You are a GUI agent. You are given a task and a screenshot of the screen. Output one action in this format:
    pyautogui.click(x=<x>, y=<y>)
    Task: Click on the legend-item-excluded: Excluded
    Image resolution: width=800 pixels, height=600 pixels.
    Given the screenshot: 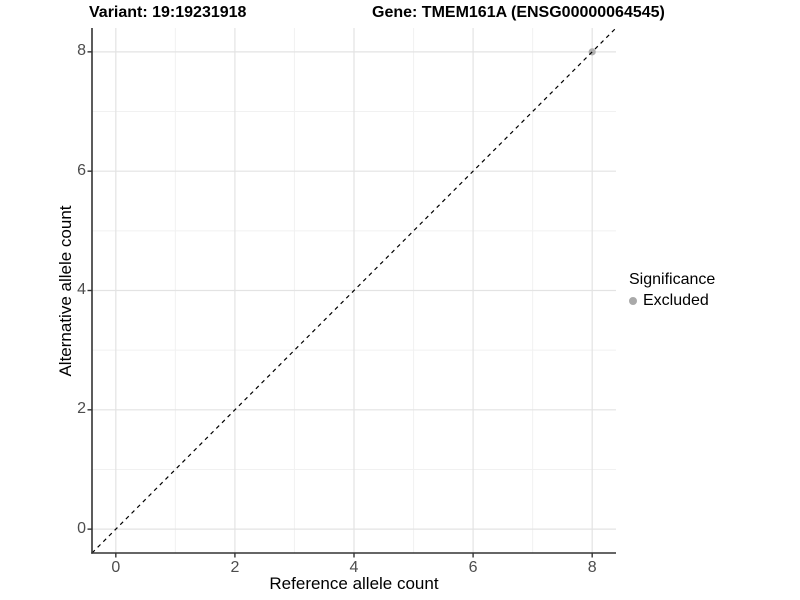 What is the action you would take?
    pyautogui.click(x=672, y=301)
    